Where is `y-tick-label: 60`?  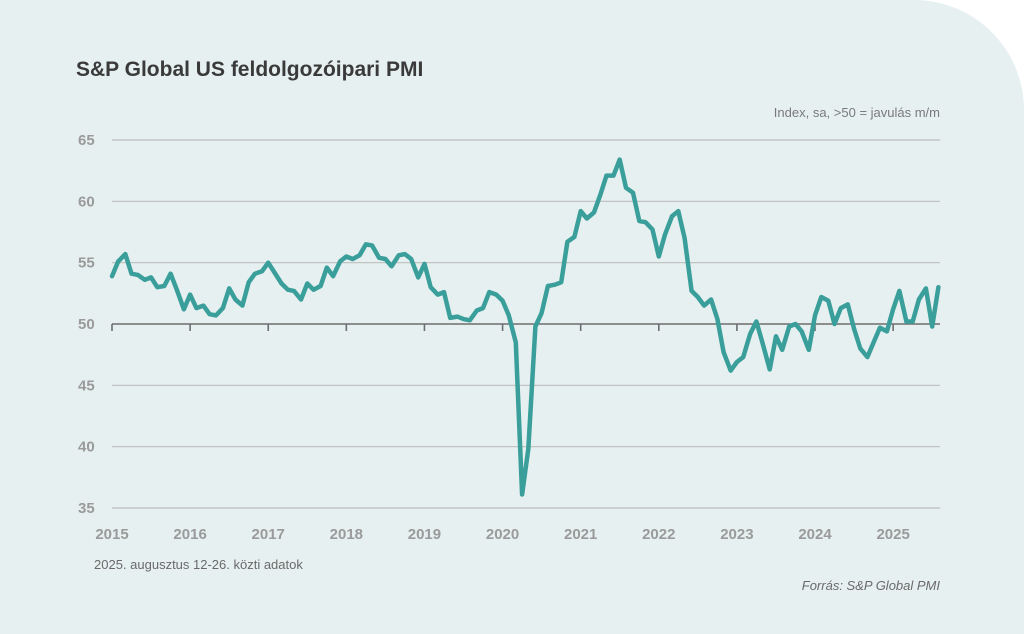 y-tick-label: 60 is located at coordinates (86, 201).